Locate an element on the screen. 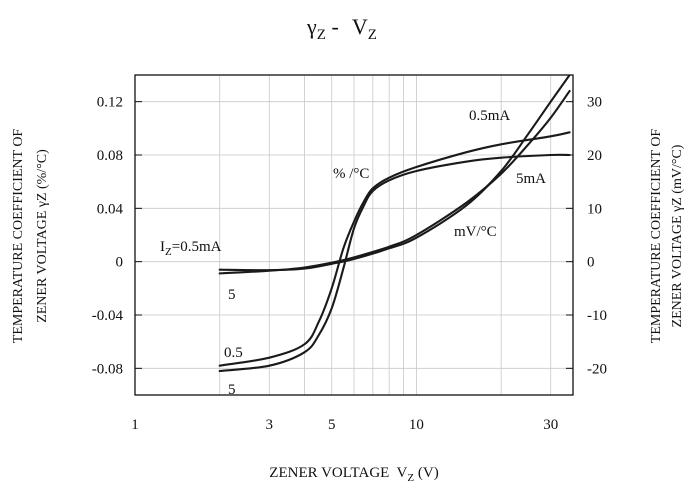  x-tick-label: 10 is located at coordinates (416, 425).